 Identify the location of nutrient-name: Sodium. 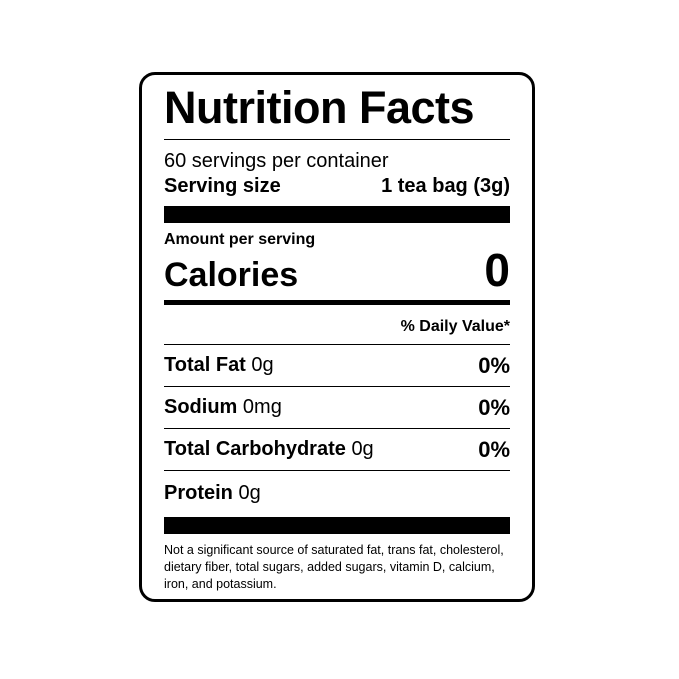
(201, 407).